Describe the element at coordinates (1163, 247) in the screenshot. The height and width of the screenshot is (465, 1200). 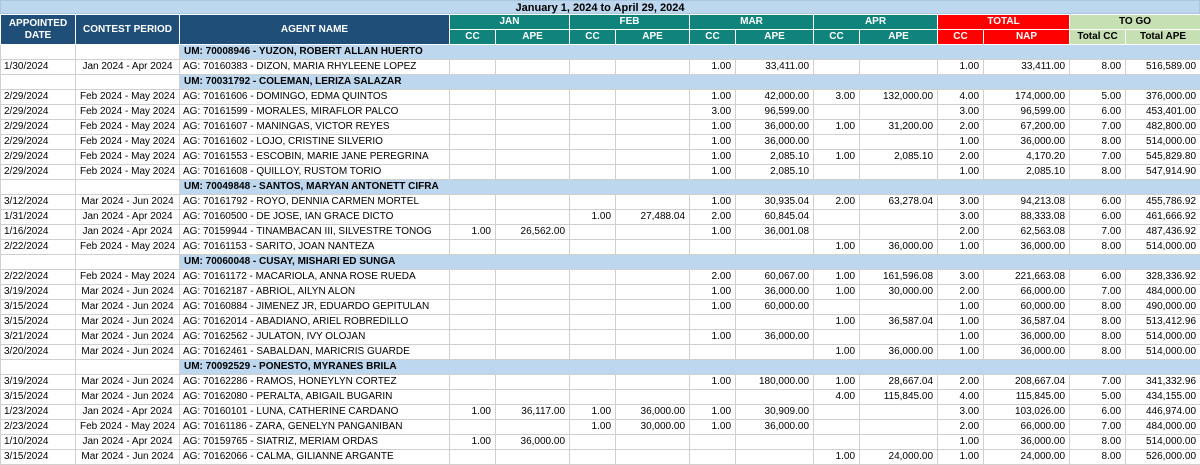
I see `togo-total-ape-cell: 514,000.00` at that location.